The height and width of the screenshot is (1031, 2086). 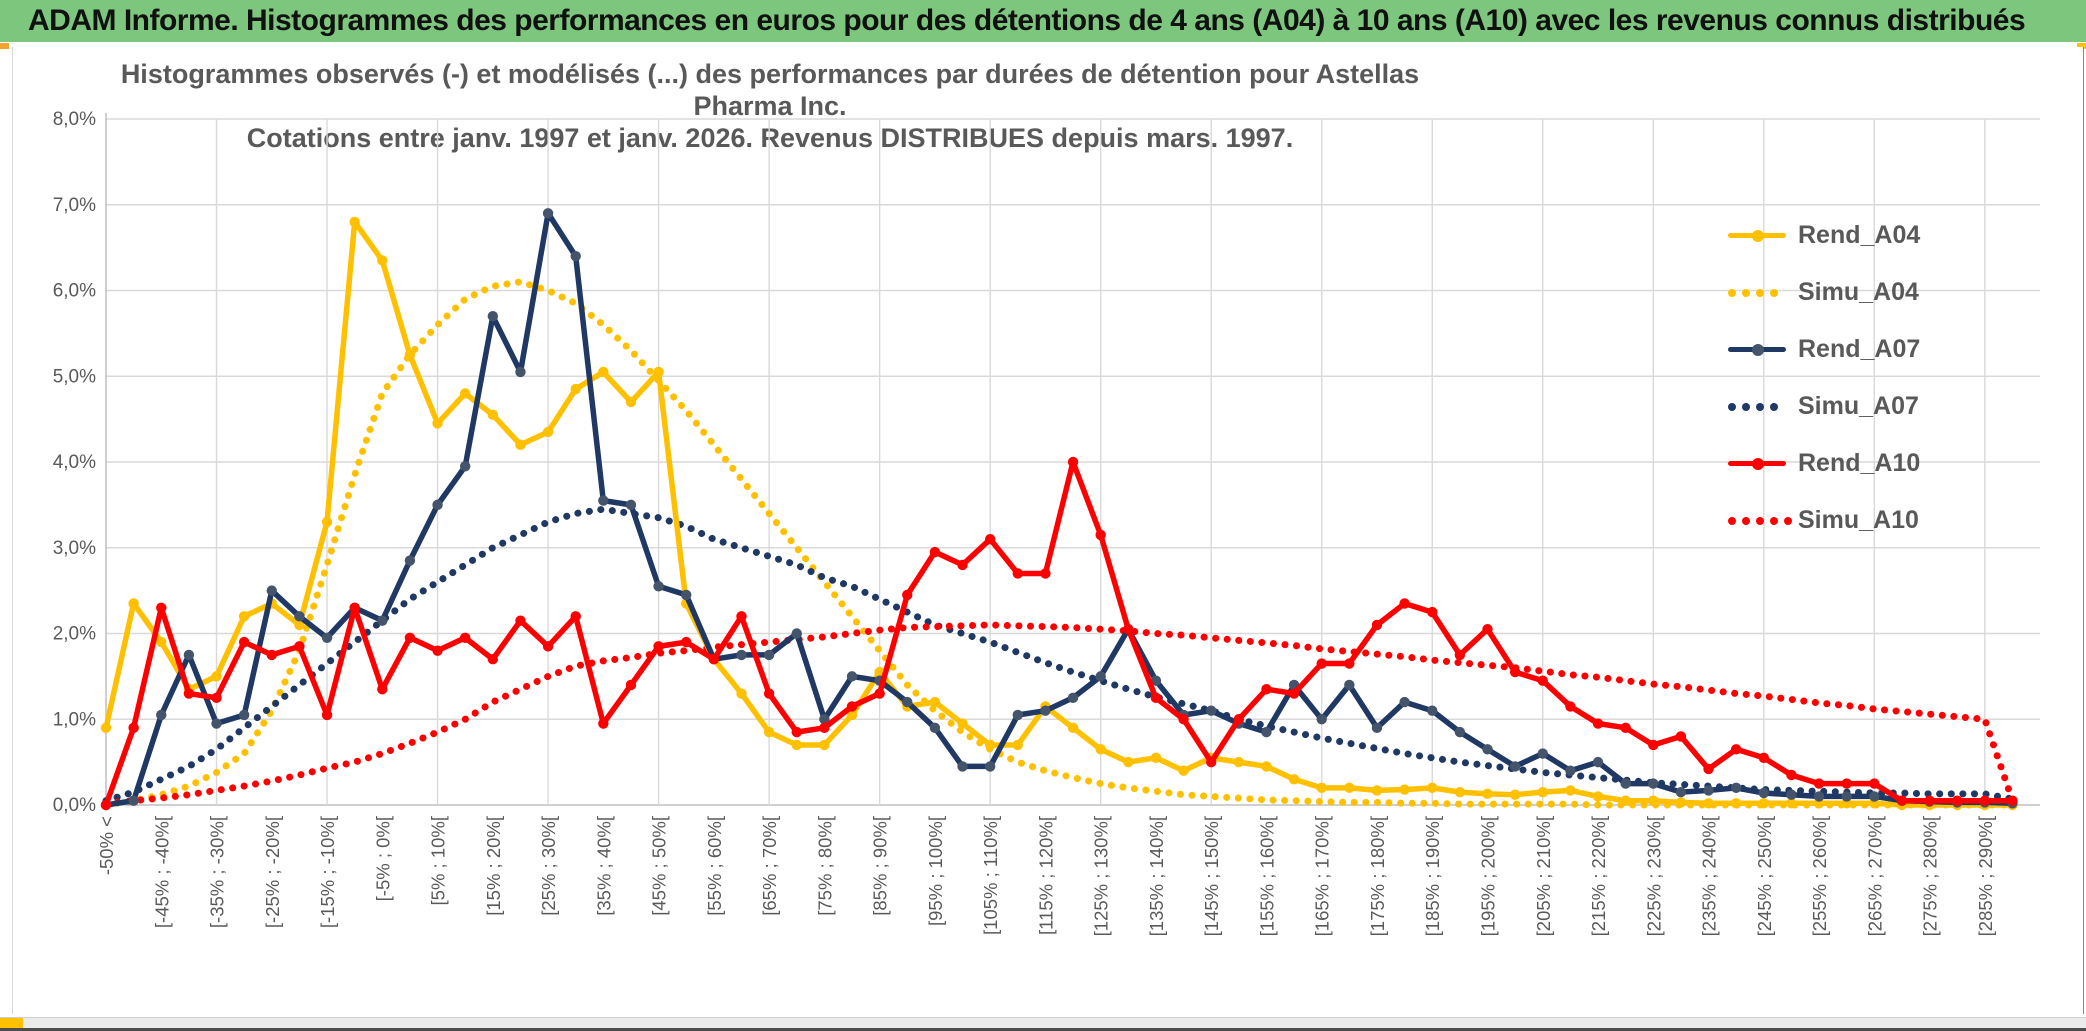 I want to click on legend-item-rend-a04: Rend_A04, so click(x=1824, y=235).